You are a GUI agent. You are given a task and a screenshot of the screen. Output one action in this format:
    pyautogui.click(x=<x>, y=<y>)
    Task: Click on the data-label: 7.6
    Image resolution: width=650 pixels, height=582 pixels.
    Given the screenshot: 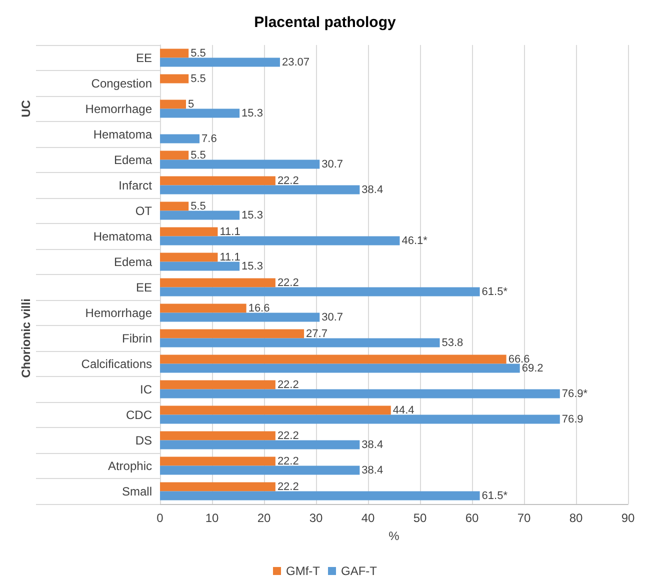 What is the action you would take?
    pyautogui.click(x=209, y=138)
    